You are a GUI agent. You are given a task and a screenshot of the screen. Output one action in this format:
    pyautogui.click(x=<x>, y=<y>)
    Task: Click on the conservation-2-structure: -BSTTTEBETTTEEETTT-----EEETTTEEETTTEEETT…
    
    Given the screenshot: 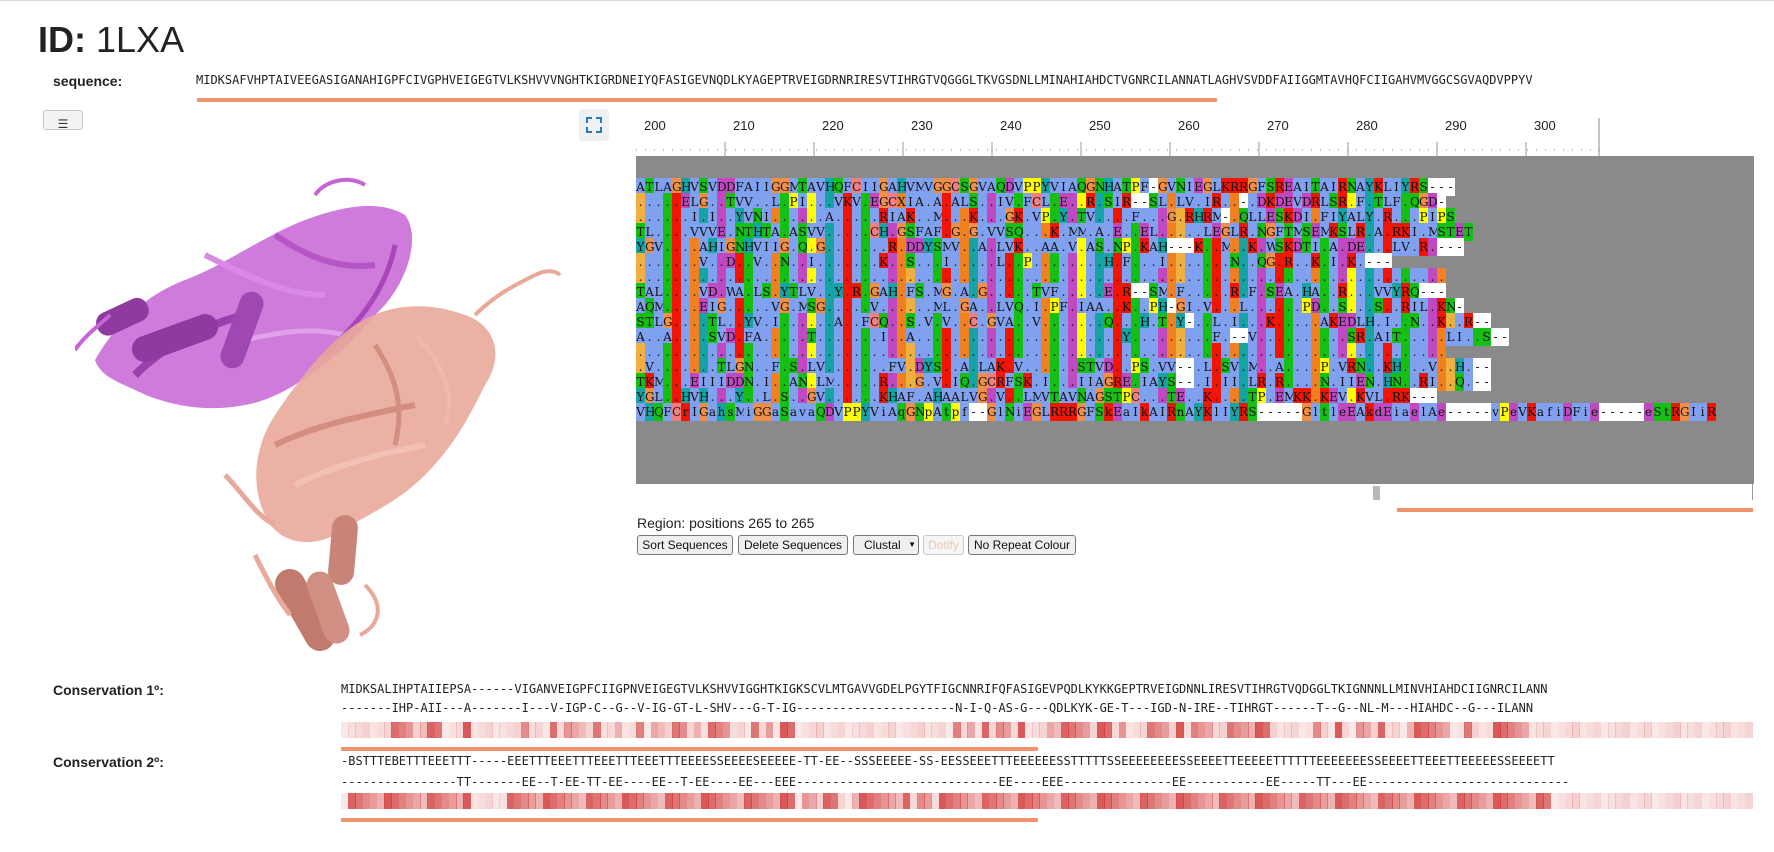 What is the action you would take?
    pyautogui.click(x=948, y=761)
    